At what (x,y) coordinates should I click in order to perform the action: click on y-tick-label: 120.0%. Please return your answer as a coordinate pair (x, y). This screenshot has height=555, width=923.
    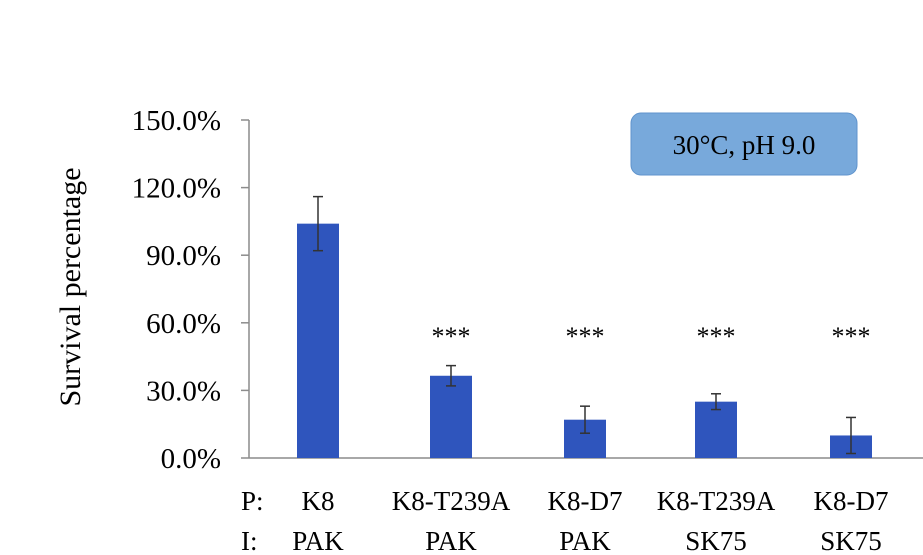
    Looking at the image, I should click on (176, 189).